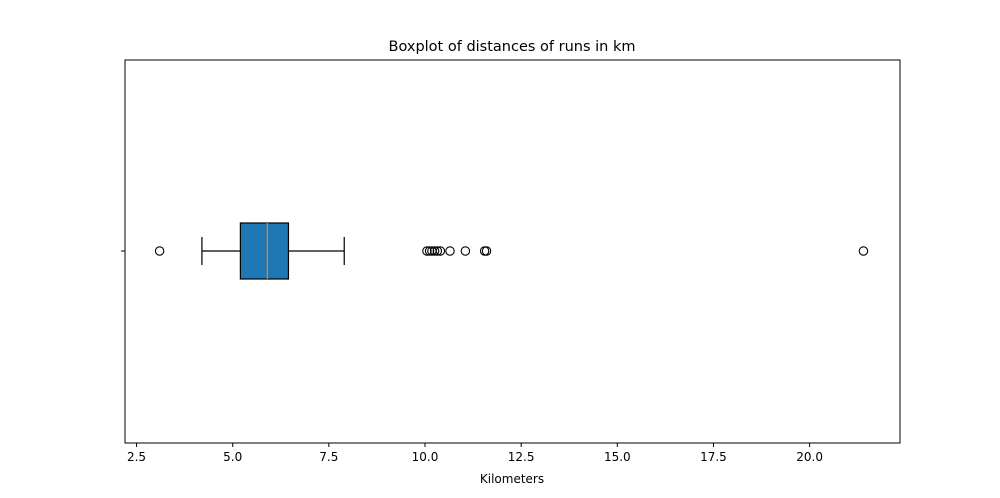 This screenshot has width=1000, height=498. Describe the element at coordinates (512, 47) in the screenshot. I see `chart-title: Boxplot of distances of runs in km` at that location.